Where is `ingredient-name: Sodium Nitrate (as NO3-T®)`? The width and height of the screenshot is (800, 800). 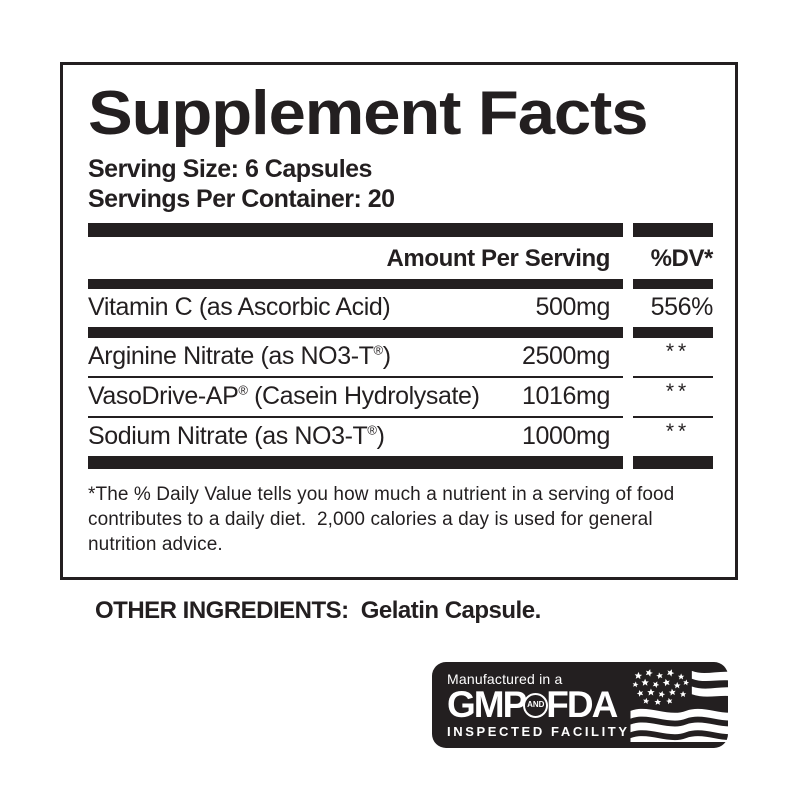 ingredient-name: Sodium Nitrate (as NO3-T®) is located at coordinates (236, 436).